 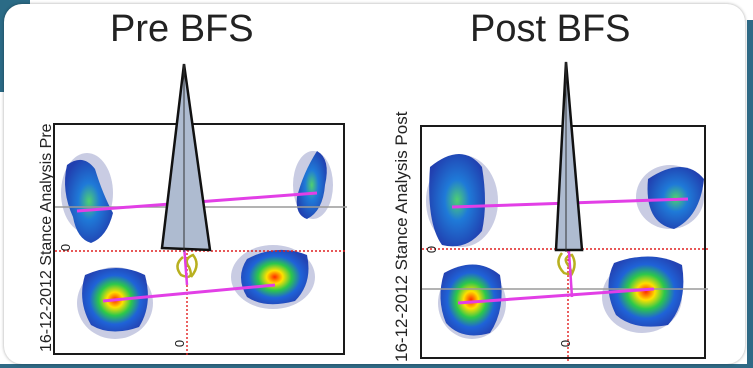 What do you see at coordinates (182, 29) in the screenshot?
I see `title-pre: Pre BFS` at bounding box center [182, 29].